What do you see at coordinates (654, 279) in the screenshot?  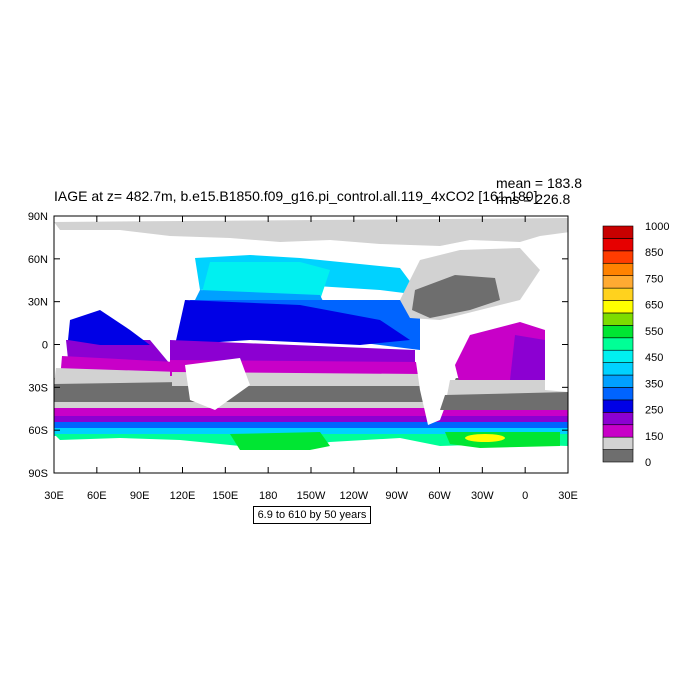 I see `colorbar-label: 750` at bounding box center [654, 279].